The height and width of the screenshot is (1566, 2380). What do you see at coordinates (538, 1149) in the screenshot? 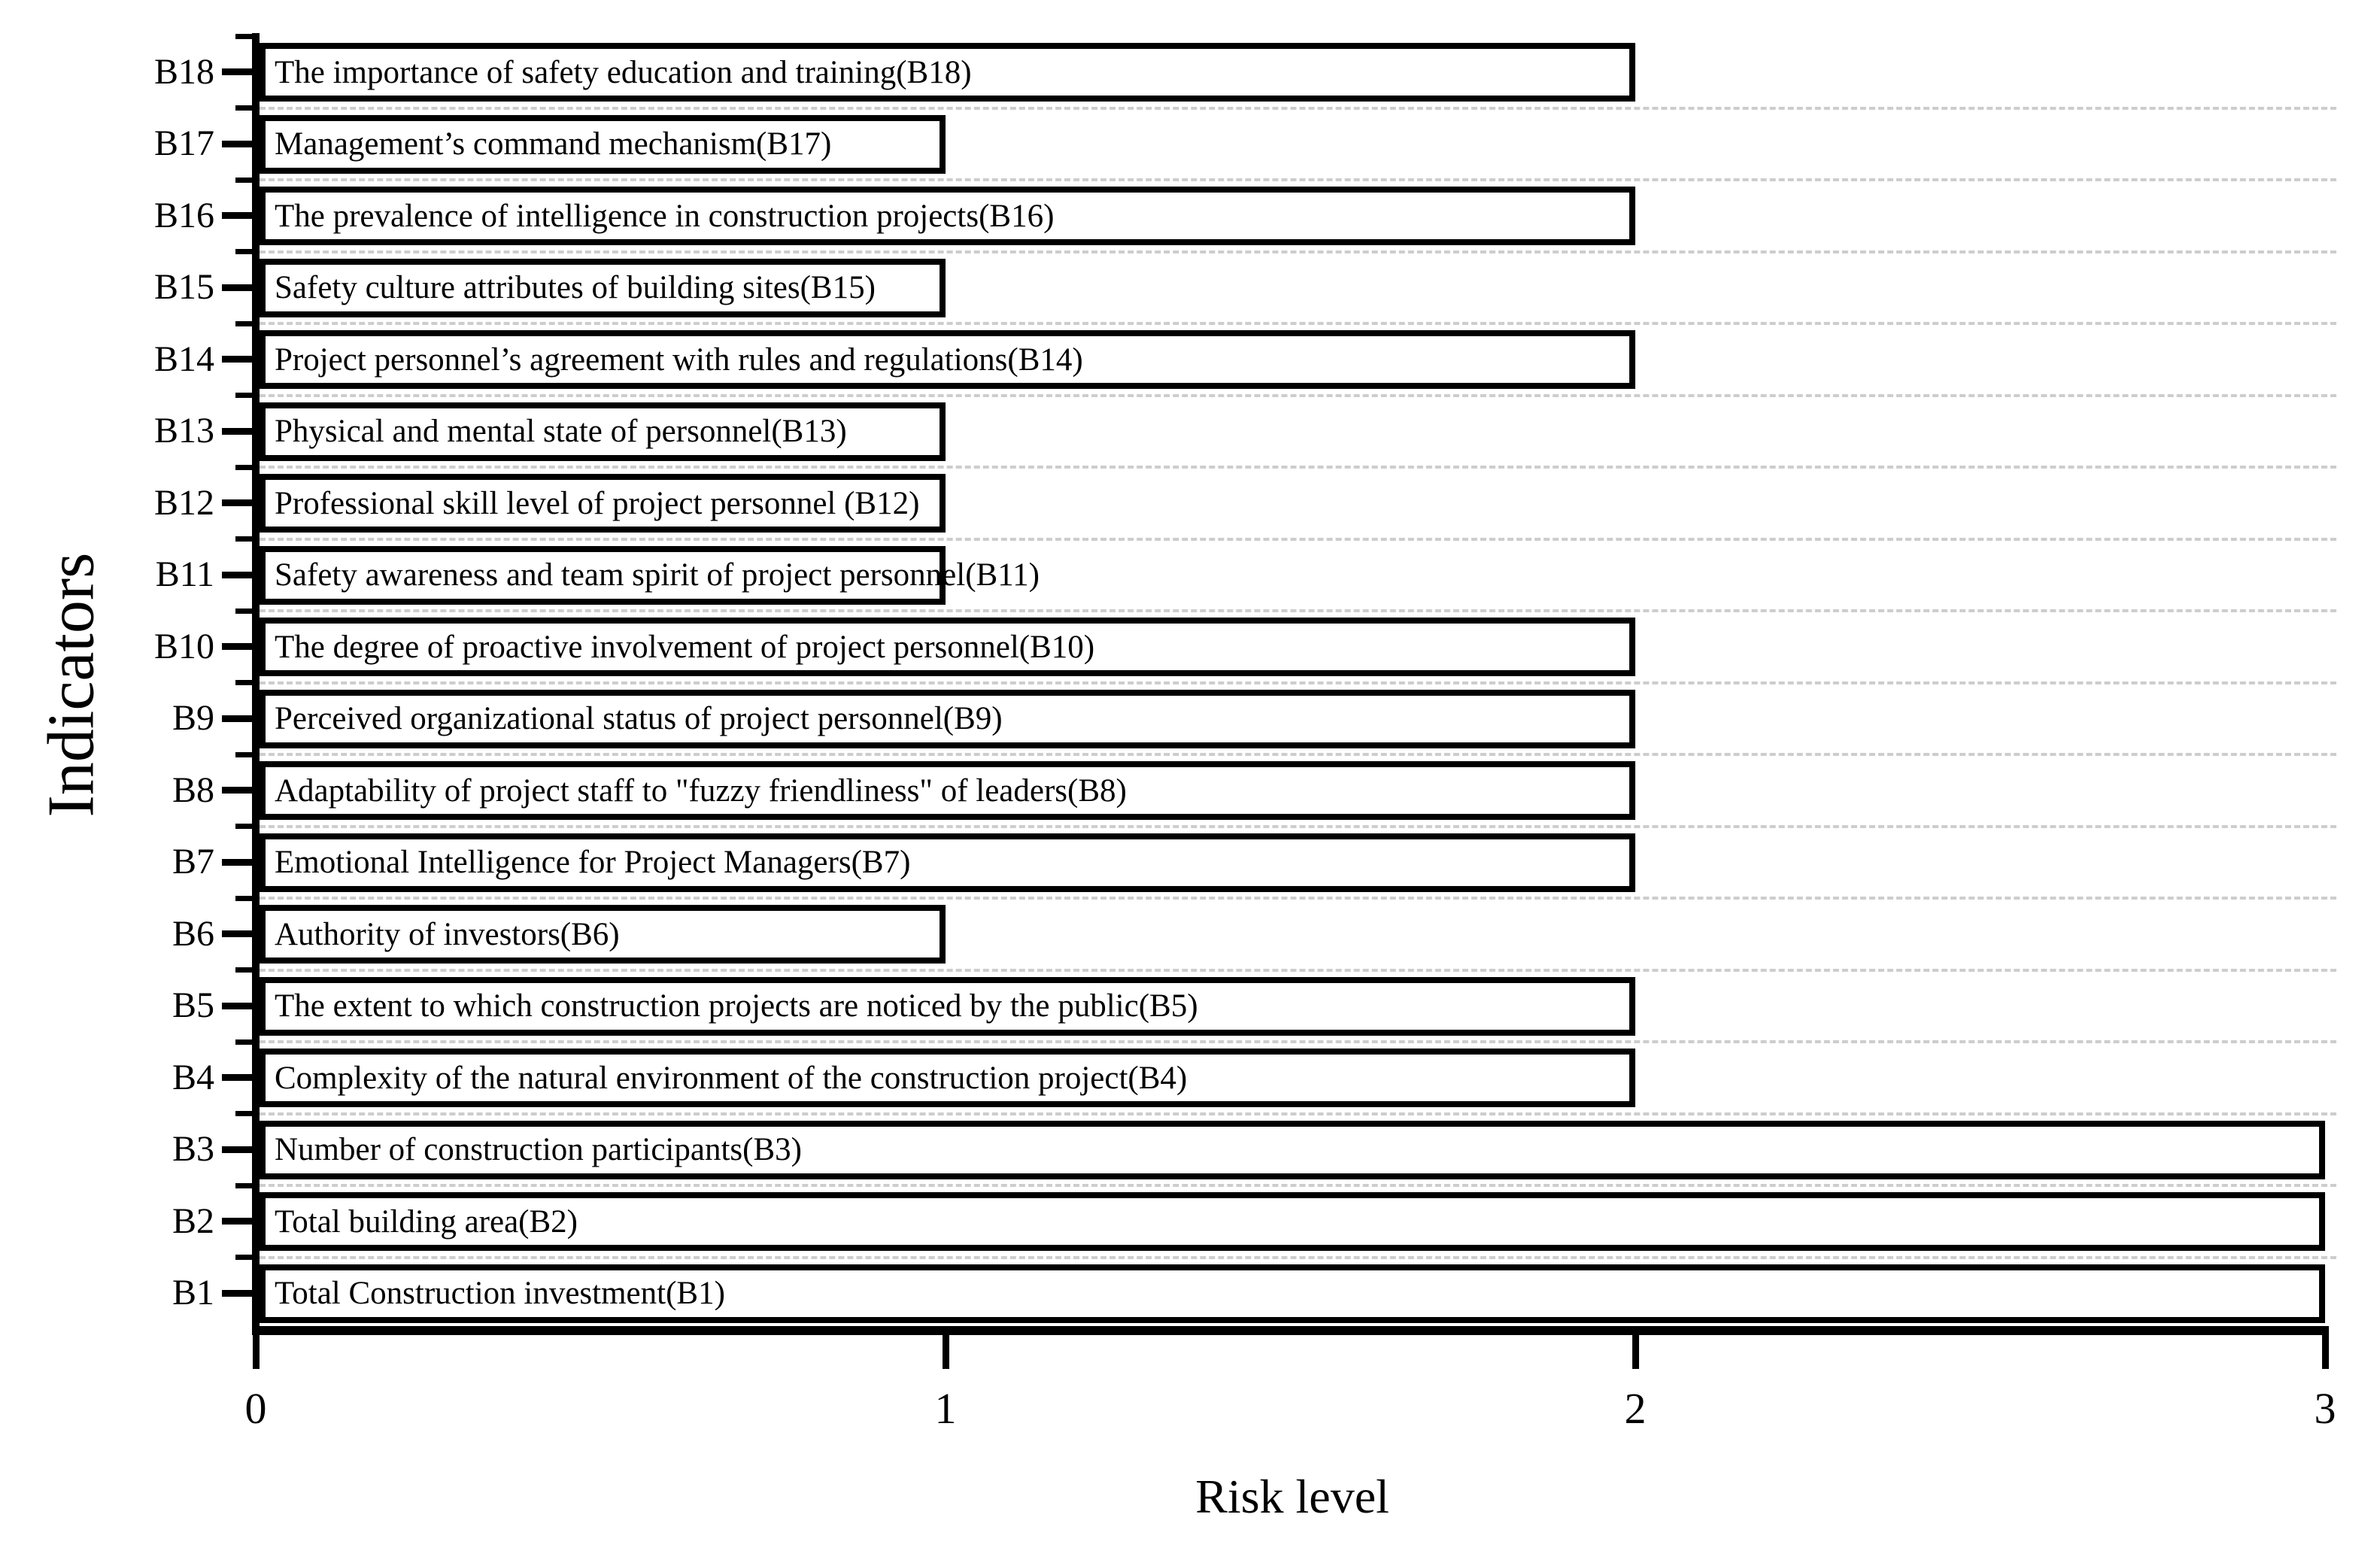
I see `bar-label: Number of construction participants(B3)` at bounding box center [538, 1149].